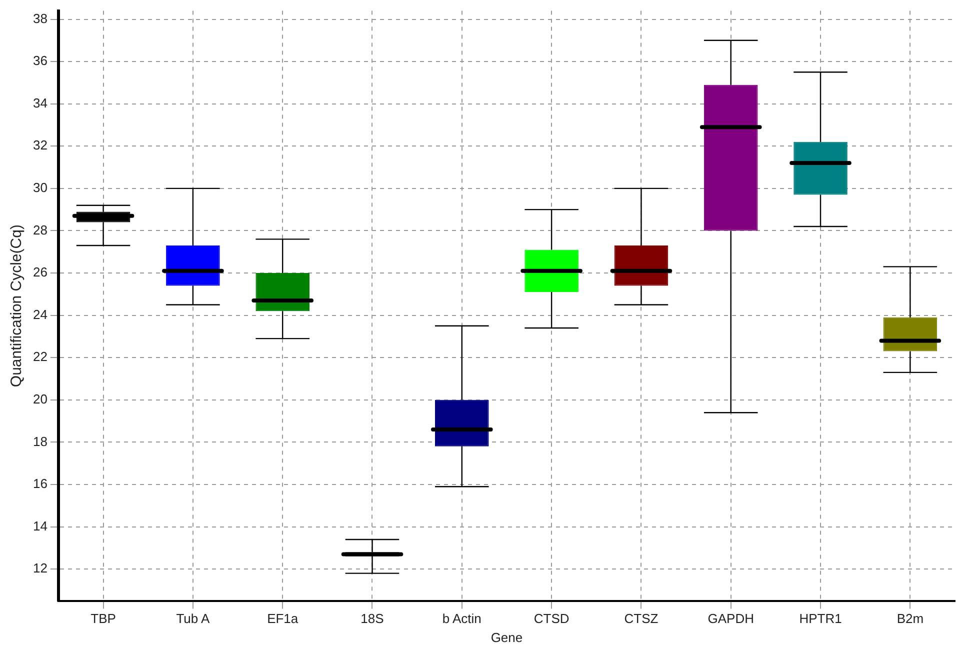 The width and height of the screenshot is (959, 650). Describe the element at coordinates (40, 568) in the screenshot. I see `y-tick-label: 12` at that location.